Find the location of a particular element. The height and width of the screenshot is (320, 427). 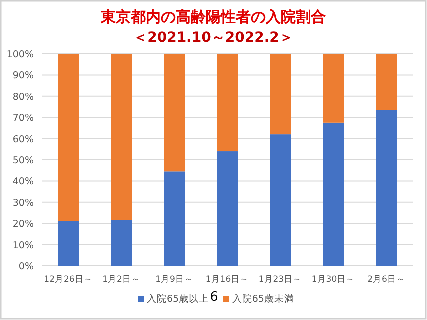

x-tick-label: 2月6日～ is located at coordinates (387, 280).